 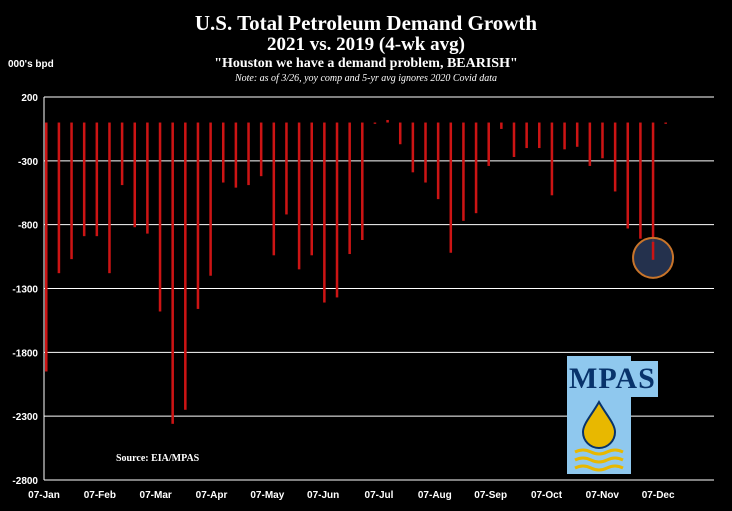 What do you see at coordinates (212, 495) in the screenshot?
I see `x-tick-label: 07-Apr` at bounding box center [212, 495].